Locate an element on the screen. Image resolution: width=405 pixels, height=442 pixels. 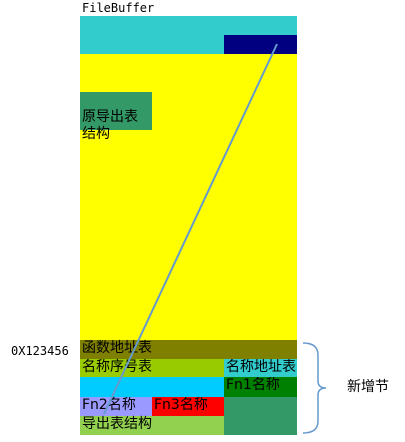
orig-export-label: 原导出表 结构 is located at coordinates (110, 125).